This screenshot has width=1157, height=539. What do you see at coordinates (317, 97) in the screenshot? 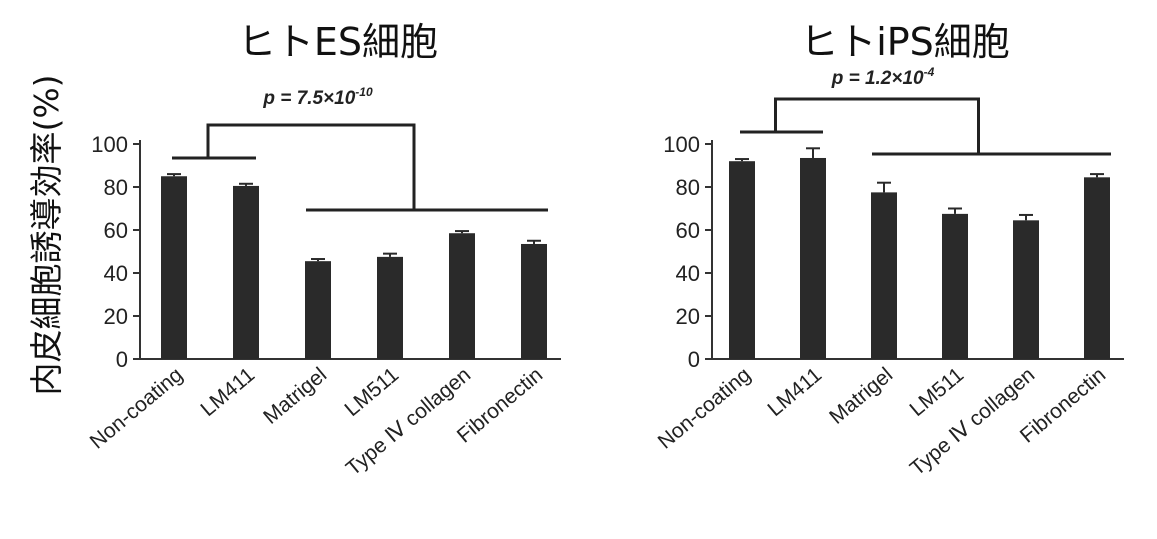
I see `p-value-label: p = 7.5×10-10` at bounding box center [317, 97].